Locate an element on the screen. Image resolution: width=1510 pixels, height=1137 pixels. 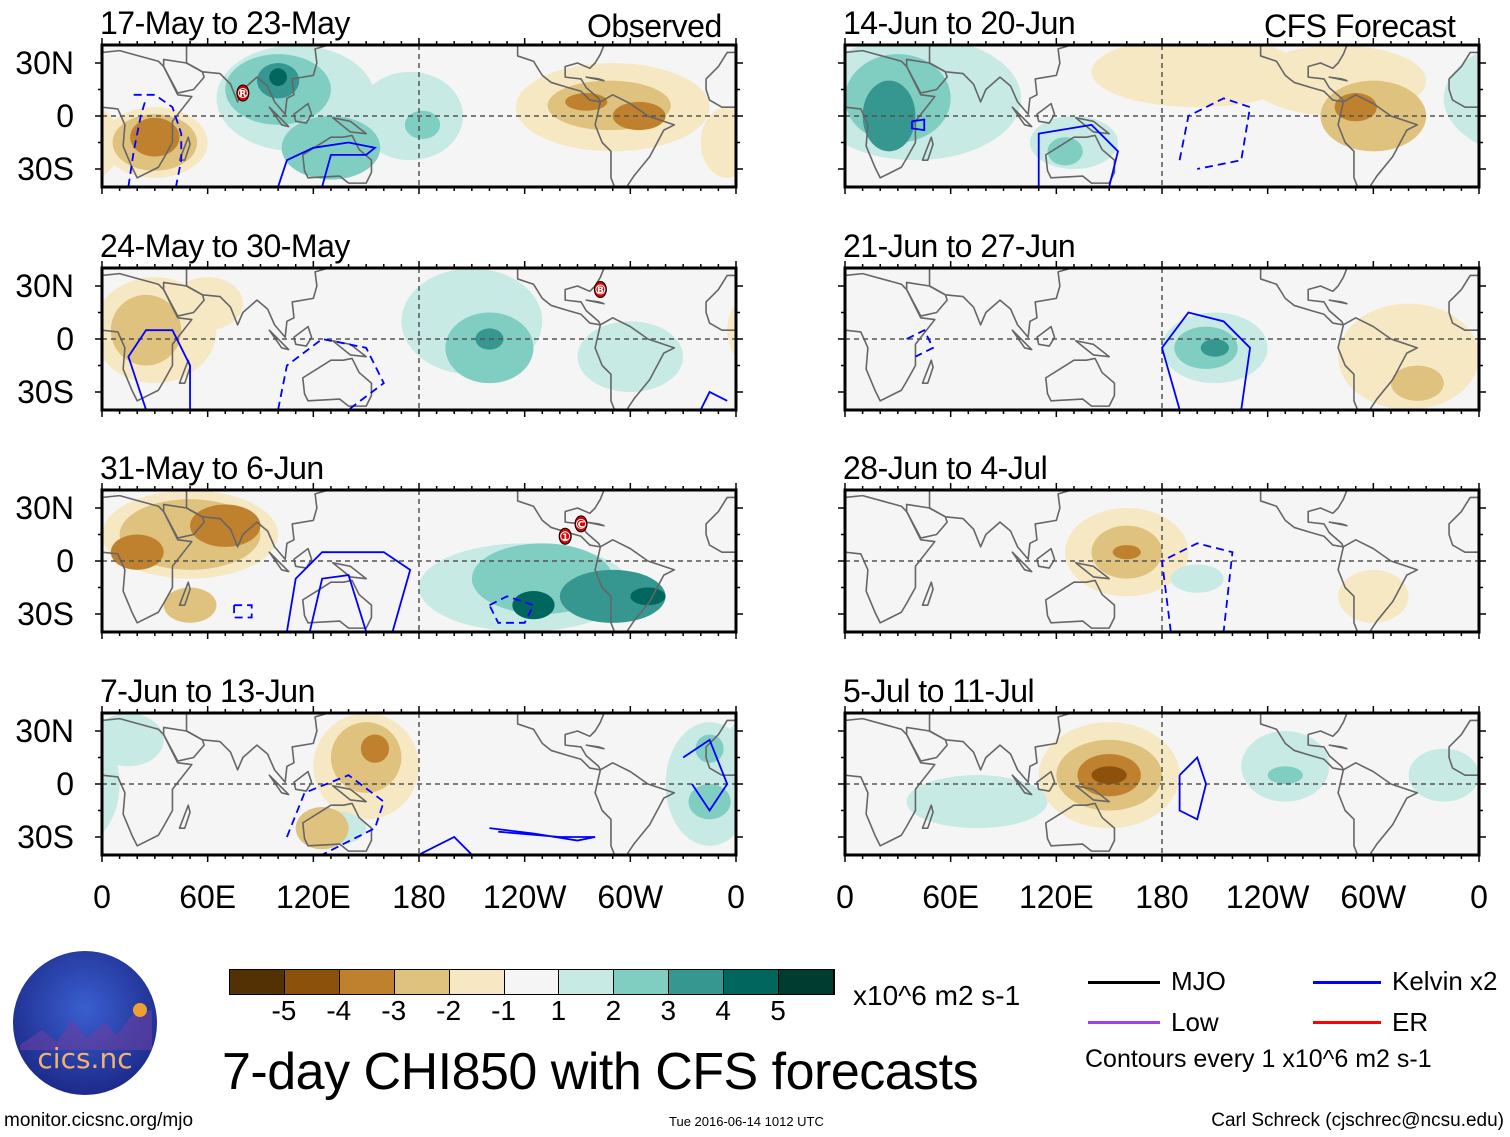
colorbar-tick-label: 1 is located at coordinates (558, 1010).